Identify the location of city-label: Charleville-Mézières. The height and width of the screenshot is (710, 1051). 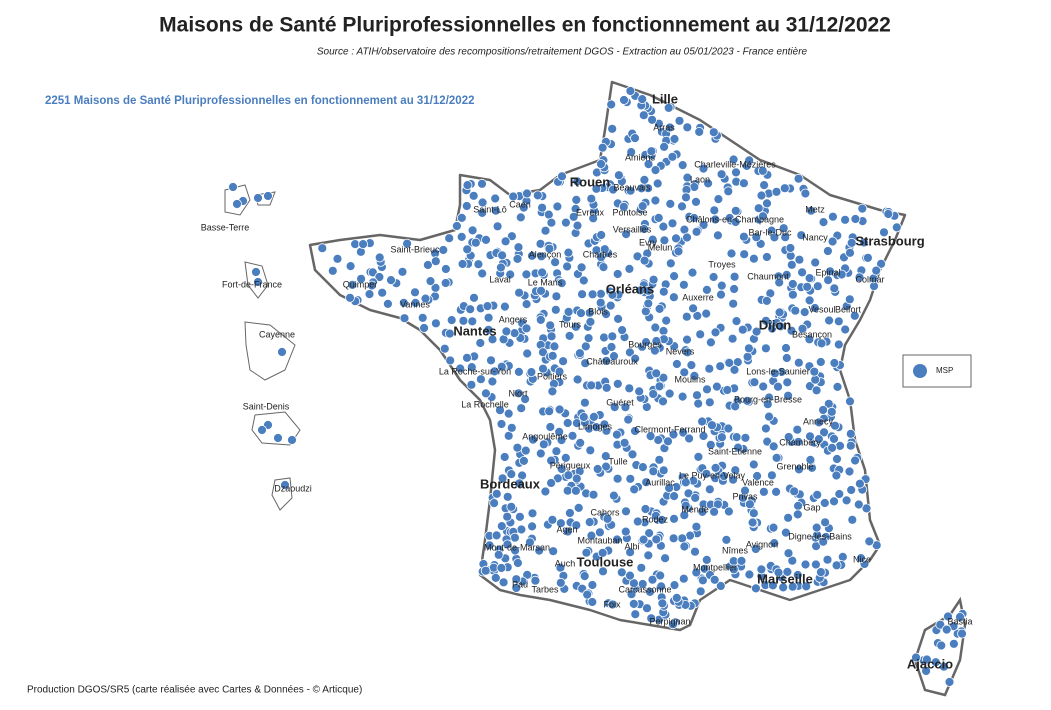
(735, 164).